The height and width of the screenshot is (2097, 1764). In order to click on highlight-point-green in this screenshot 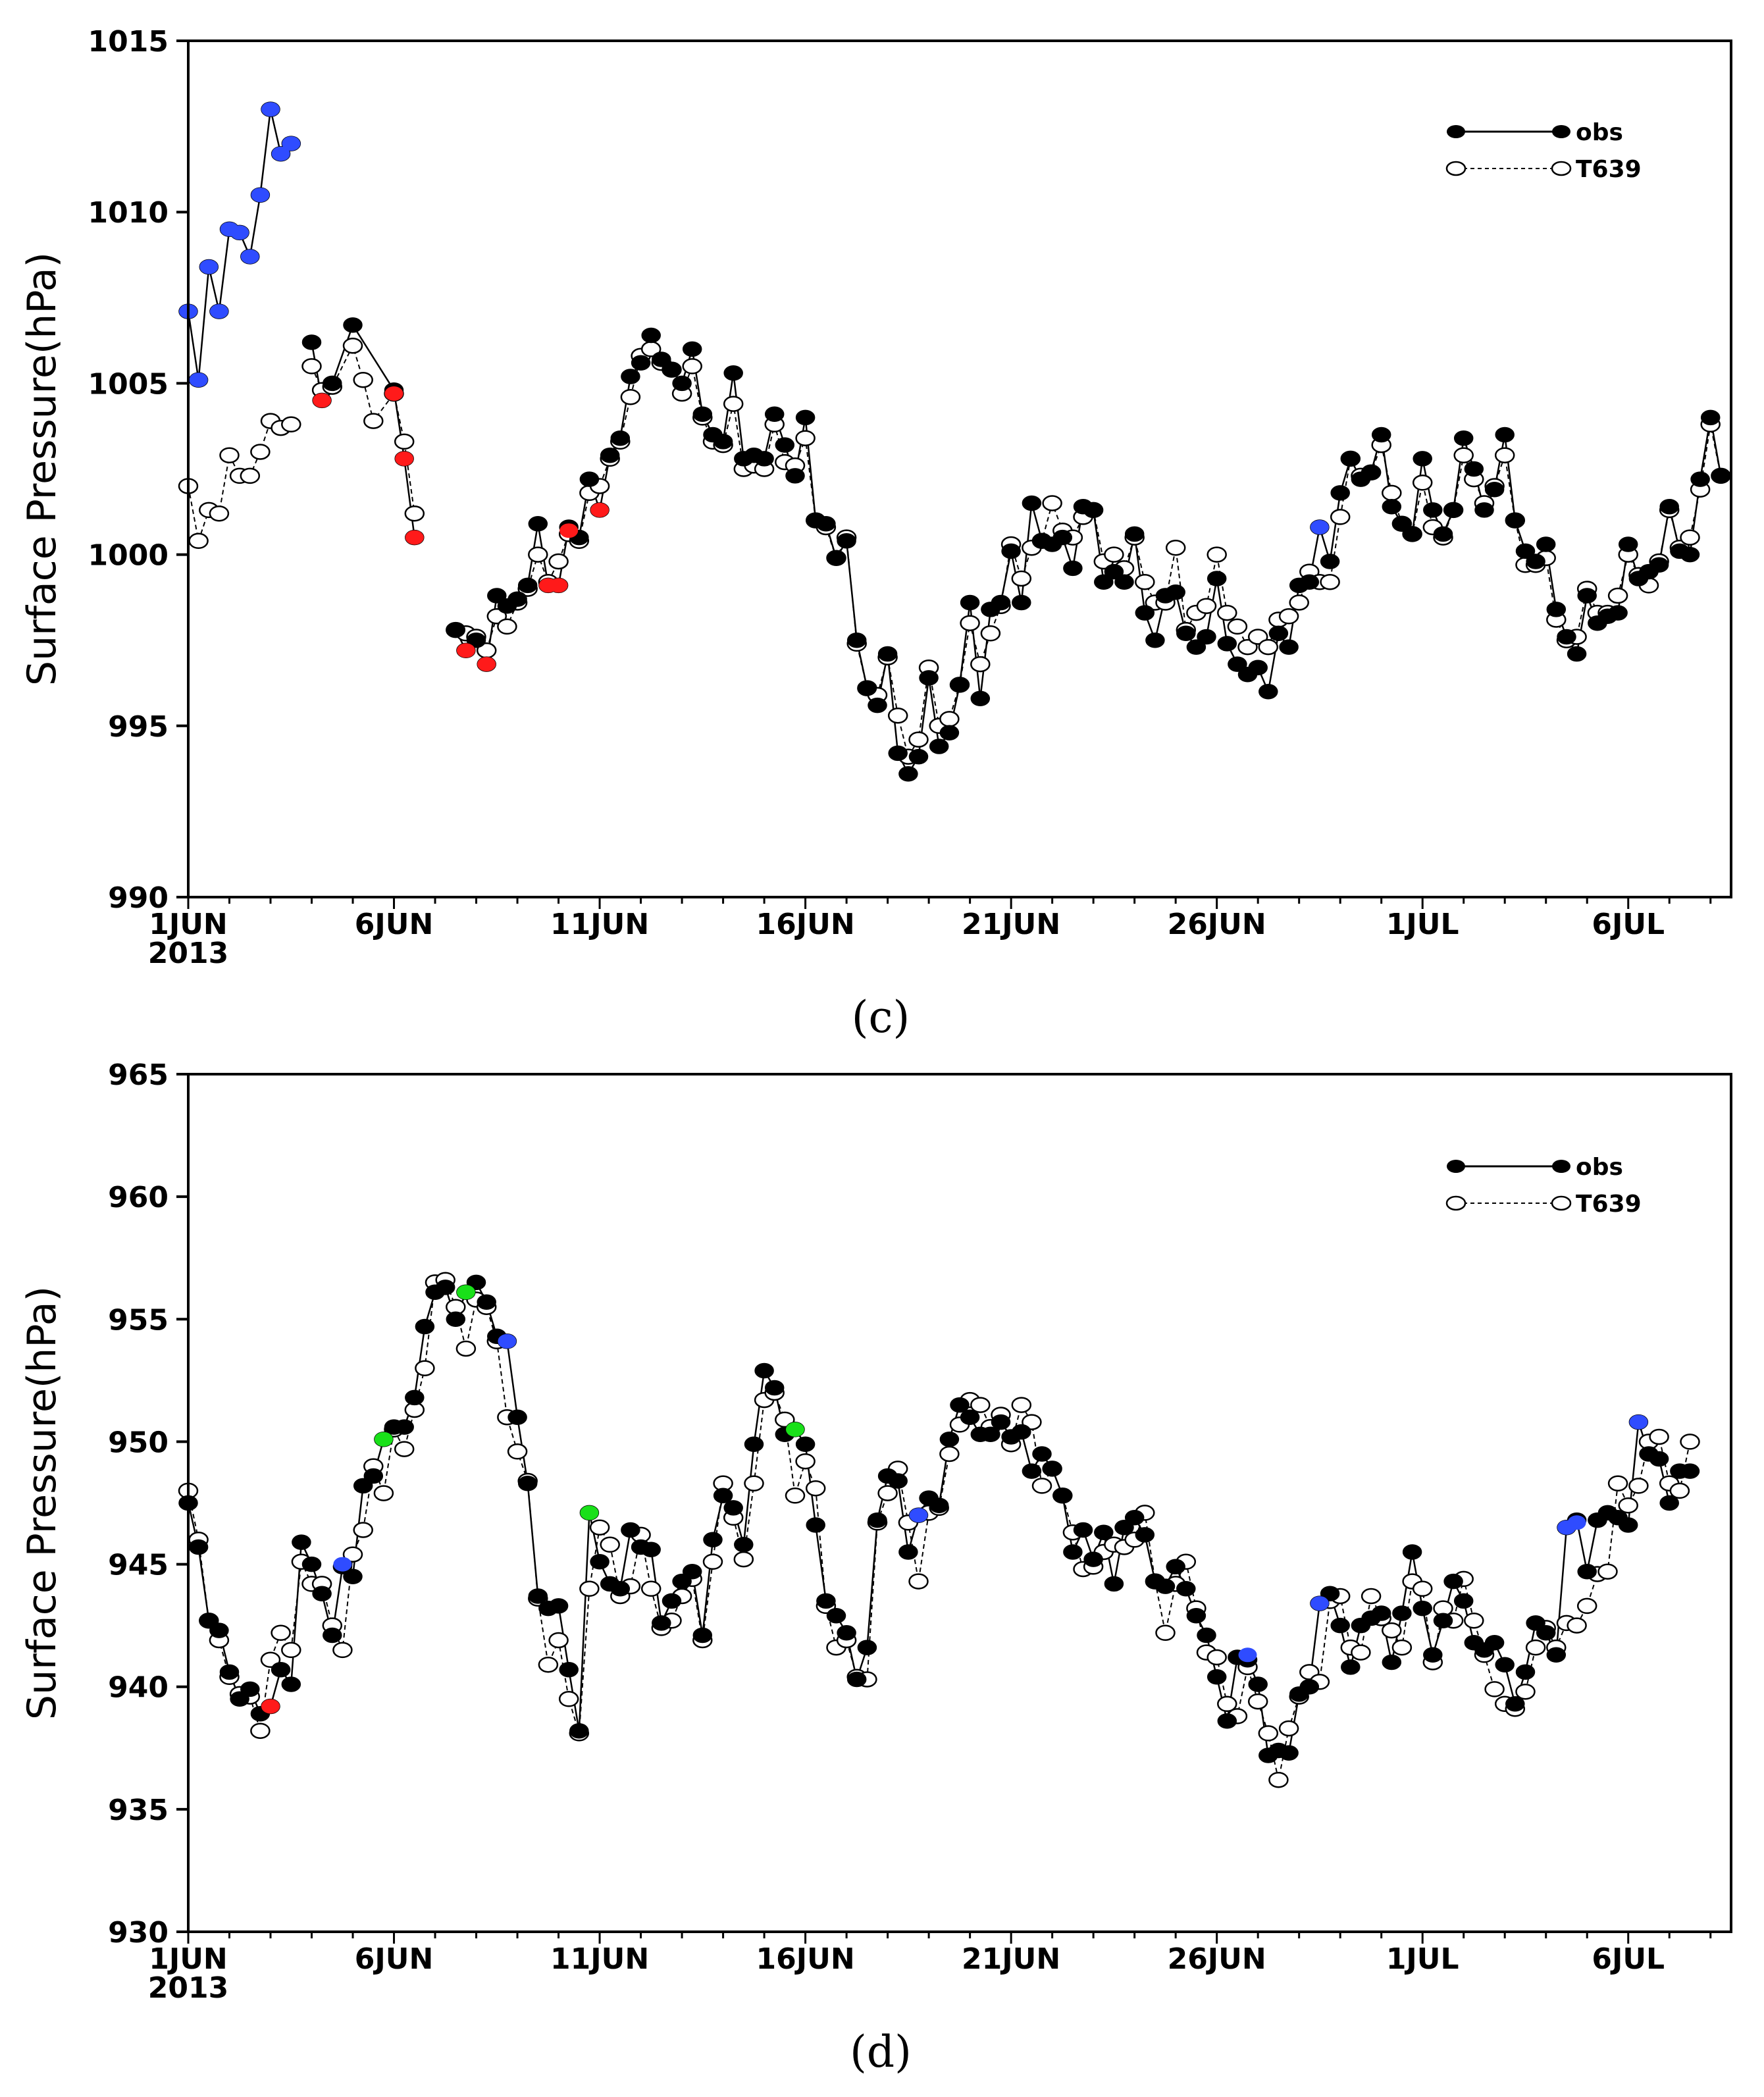, I will do `click(795, 1429)`.